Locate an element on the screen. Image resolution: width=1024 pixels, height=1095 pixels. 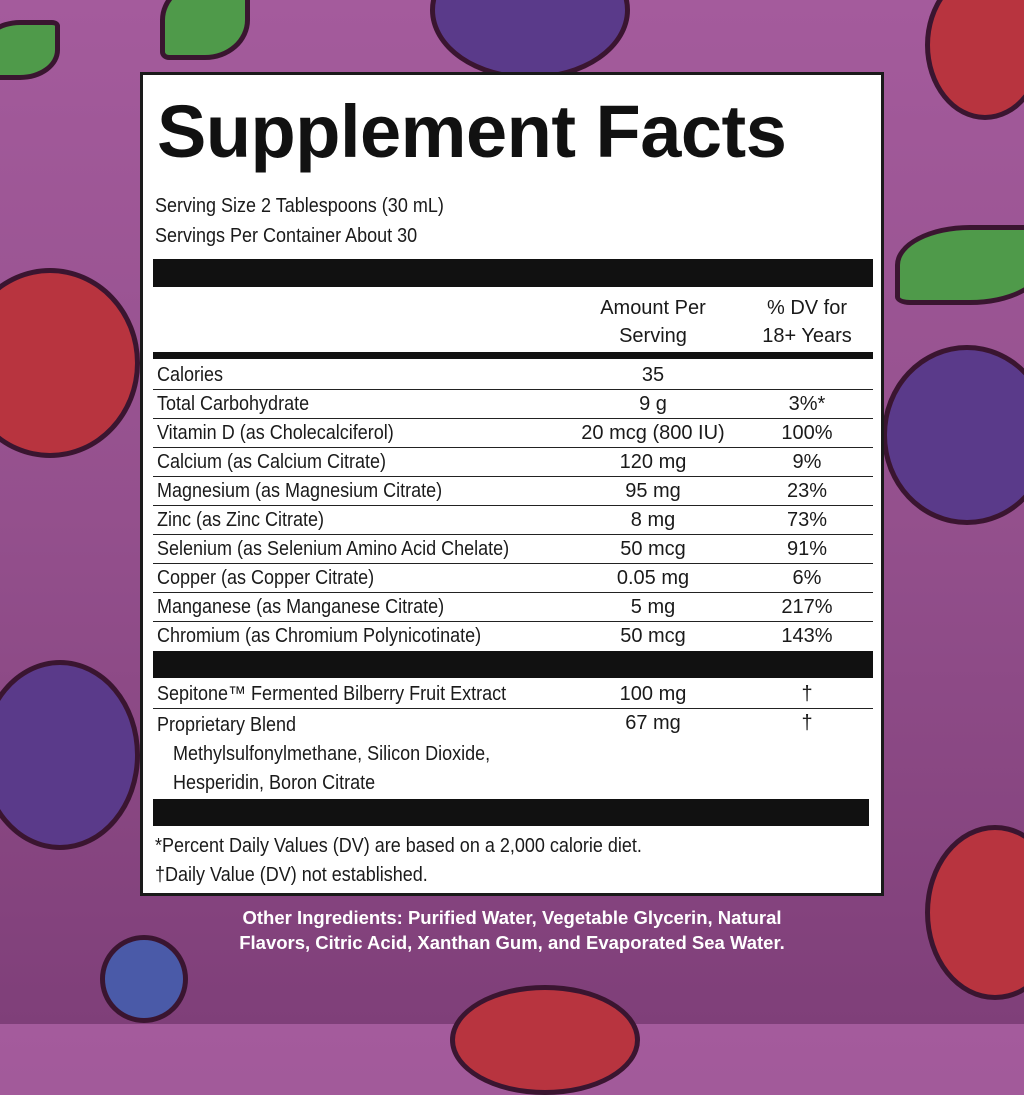
nutrient-amount: 20 mcg (800 IU) is located at coordinates (653, 433).